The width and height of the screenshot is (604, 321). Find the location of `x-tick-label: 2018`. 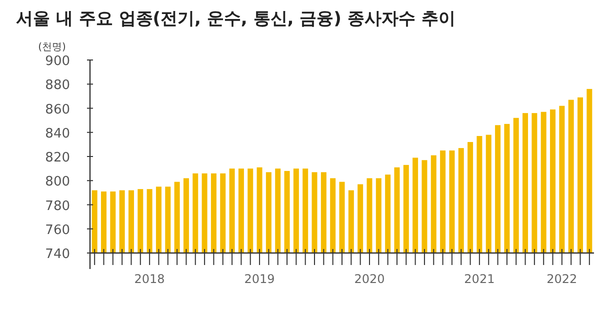

x-tick-label: 2018 is located at coordinates (149, 279).